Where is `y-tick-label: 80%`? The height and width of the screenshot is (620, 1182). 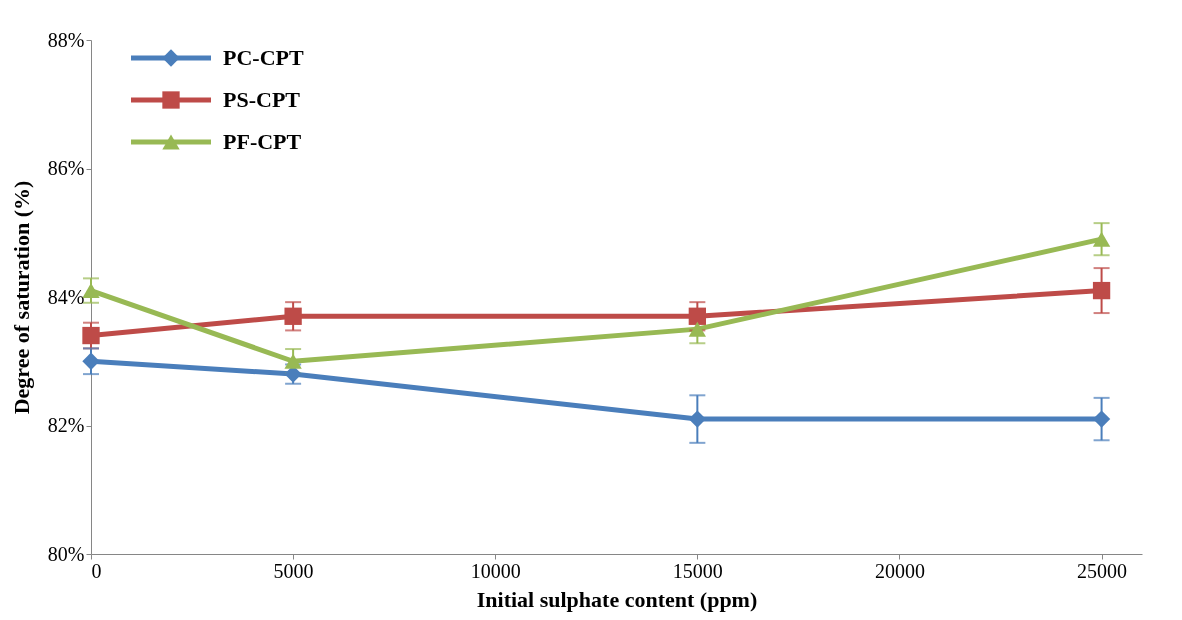
y-tick-label: 80% is located at coordinates (66, 553).